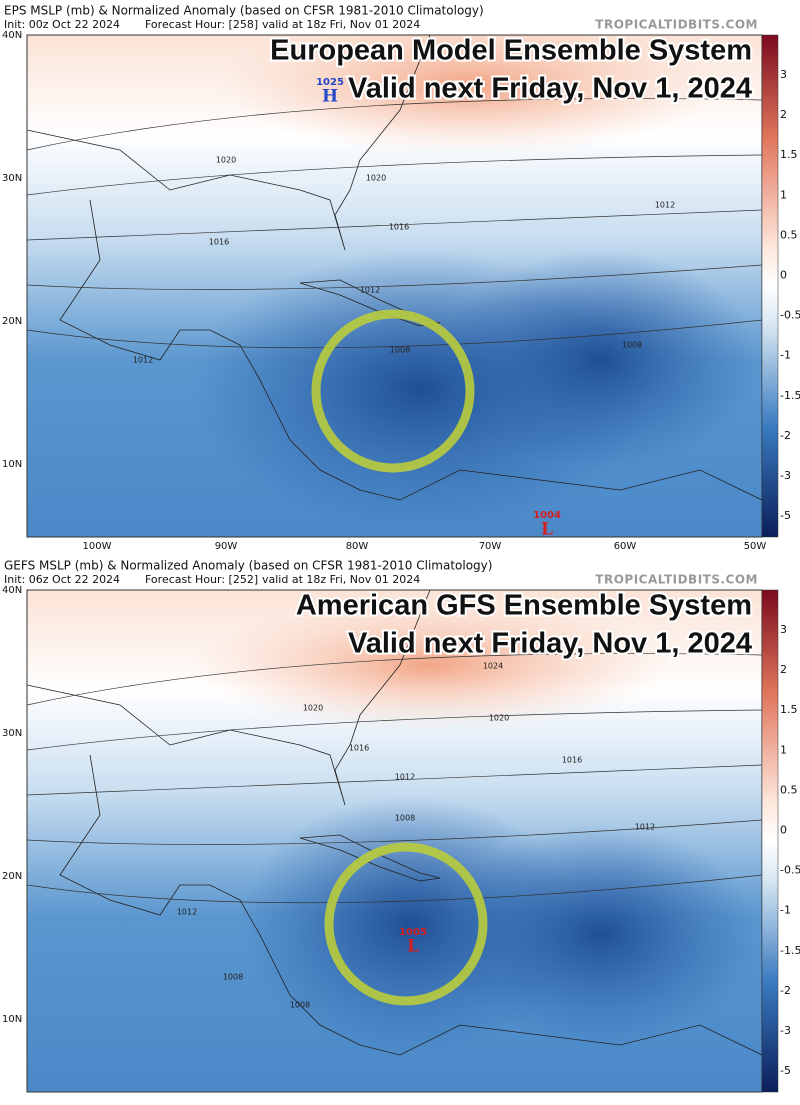 The height and width of the screenshot is (1105, 800). What do you see at coordinates (785, 435) in the screenshot?
I see `colorbar-label: -2` at bounding box center [785, 435].